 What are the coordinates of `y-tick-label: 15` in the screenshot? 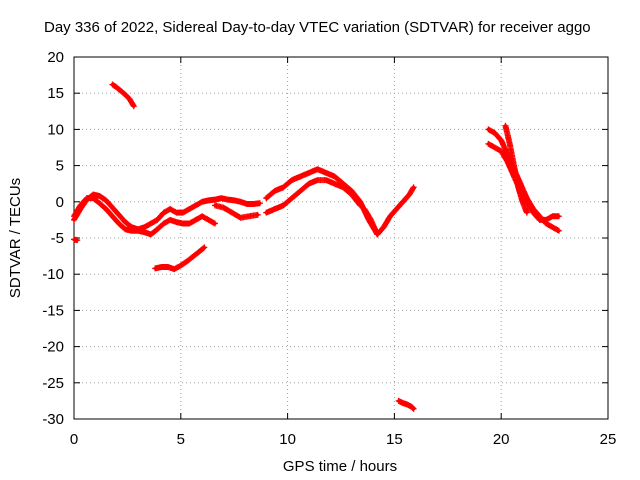 It's located at (55, 93).